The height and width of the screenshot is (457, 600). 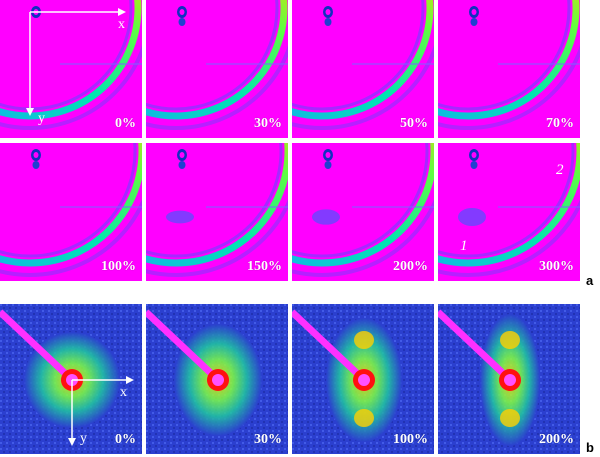 I want to click on saxs-panel: 100%, so click(x=71, y=212).